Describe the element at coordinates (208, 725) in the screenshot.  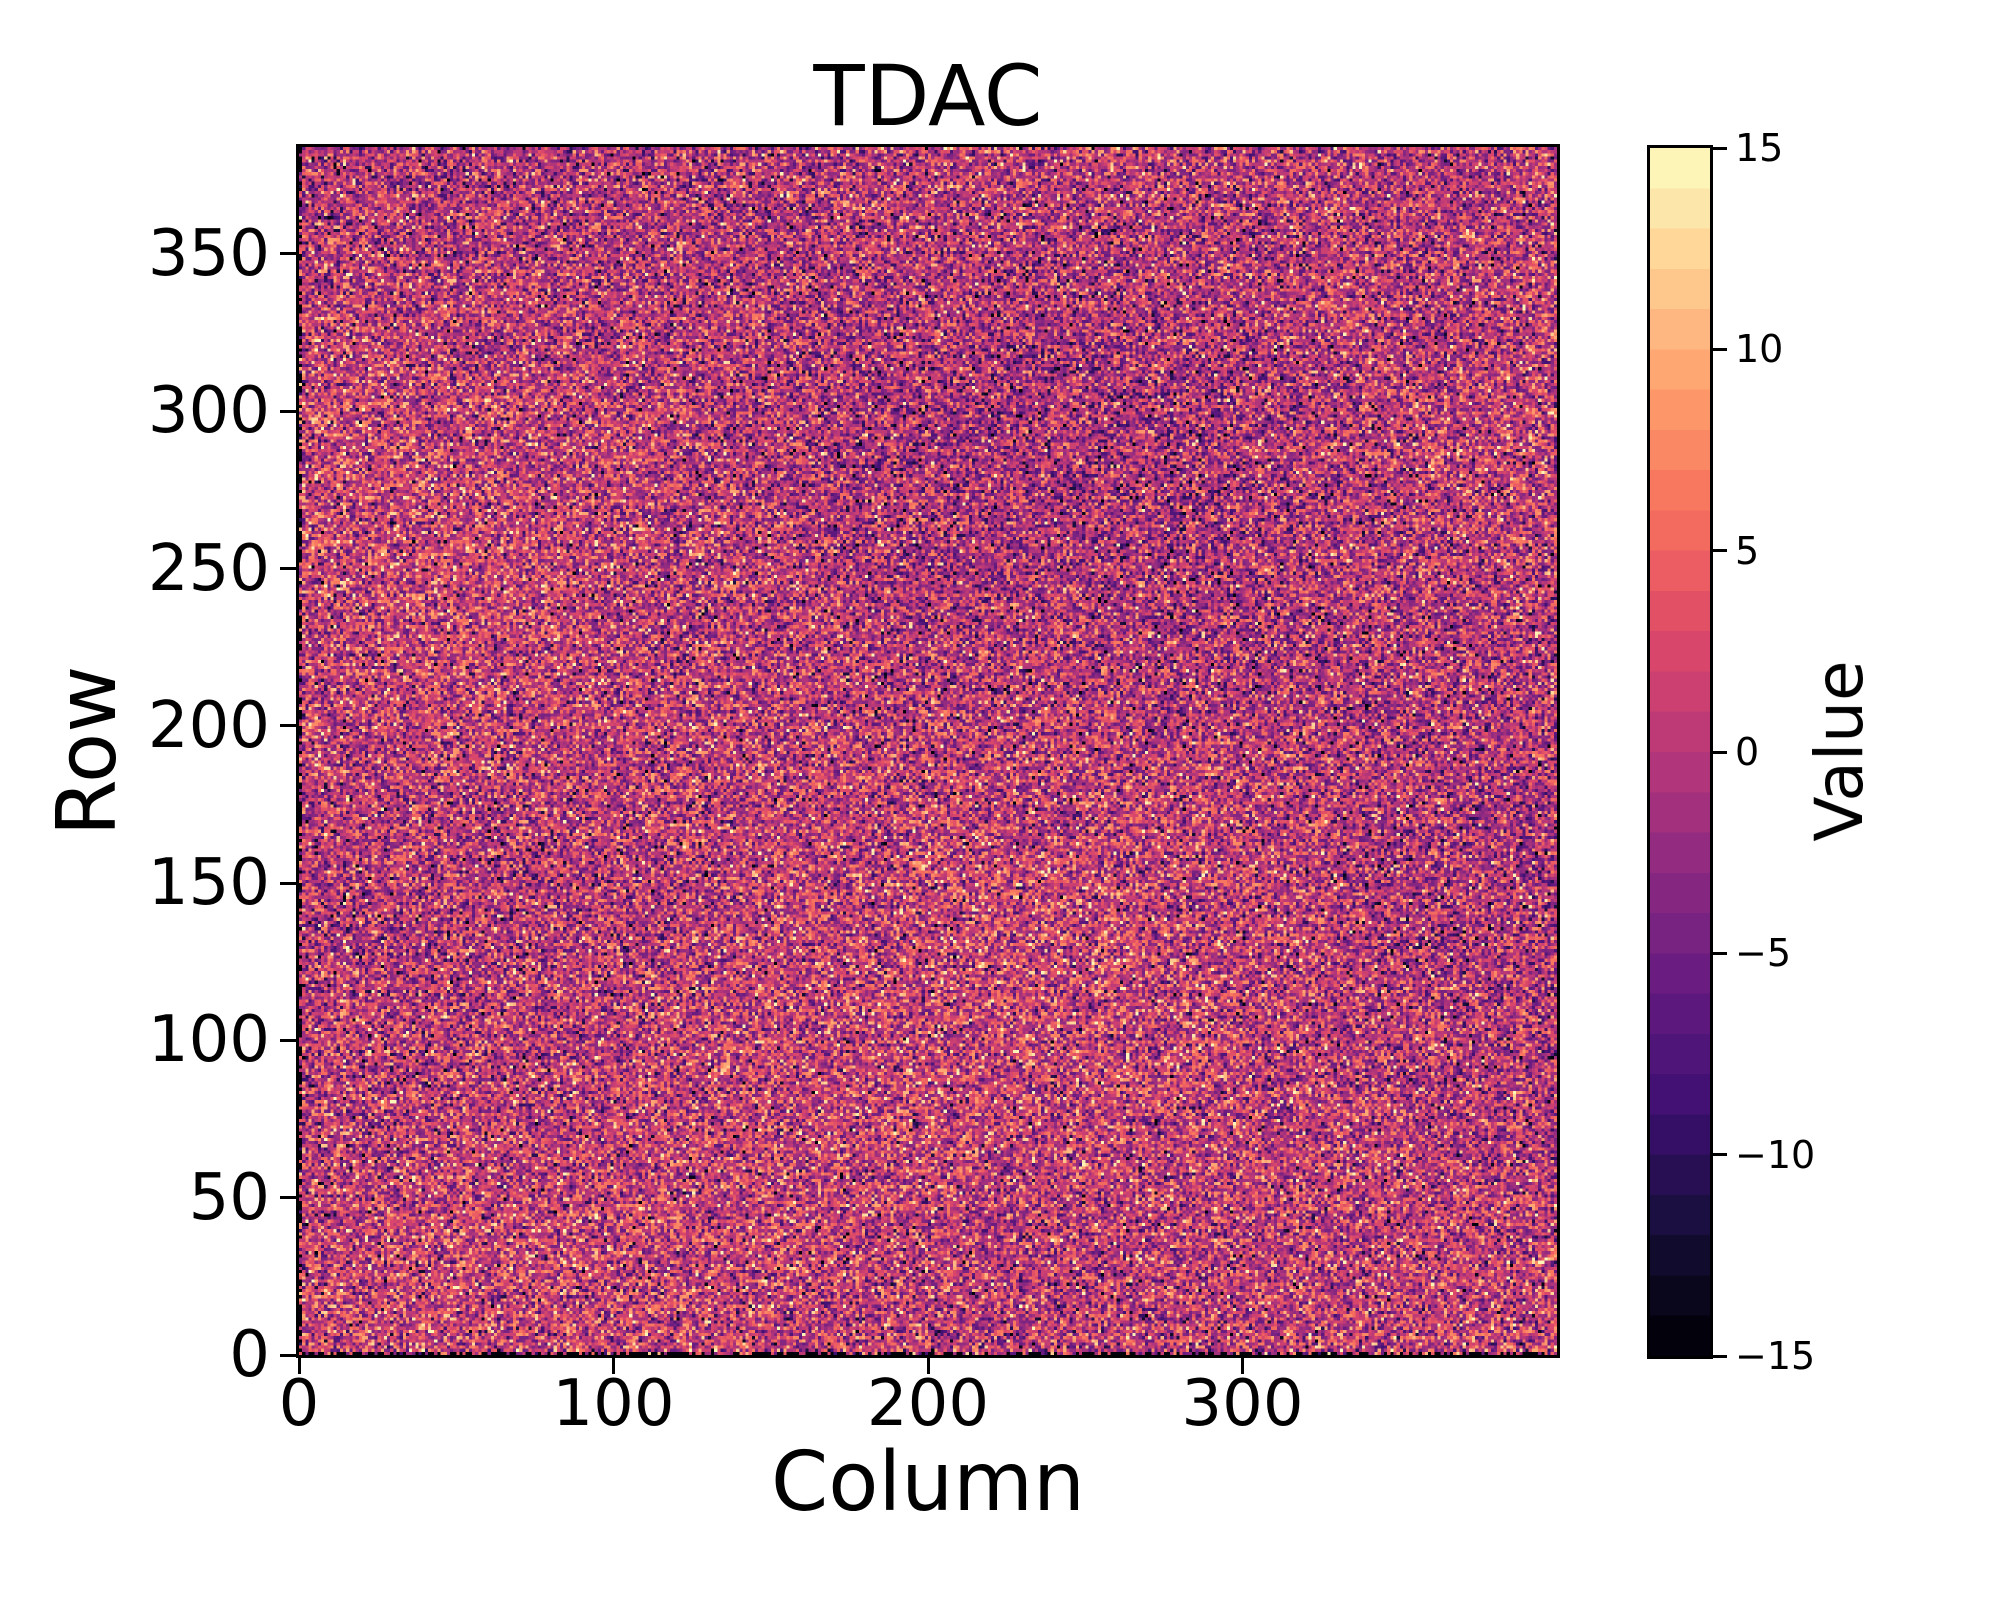
I see `y-tick-label: 200` at that location.